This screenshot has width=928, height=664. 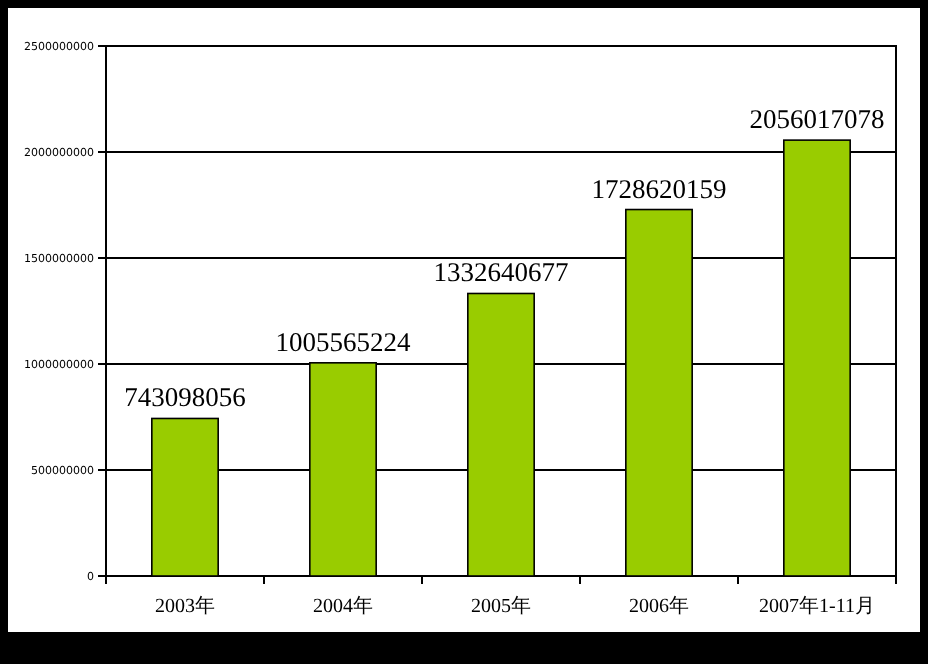 I want to click on x-tick-label: 2006年, so click(x=659, y=606).